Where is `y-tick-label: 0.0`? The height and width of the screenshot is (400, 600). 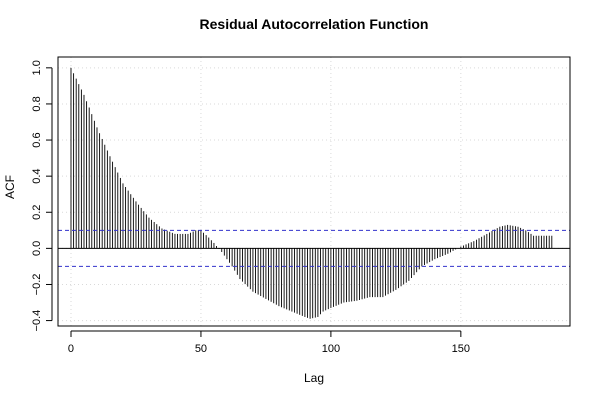 y-tick-label: 0.0 is located at coordinates (37, 248).